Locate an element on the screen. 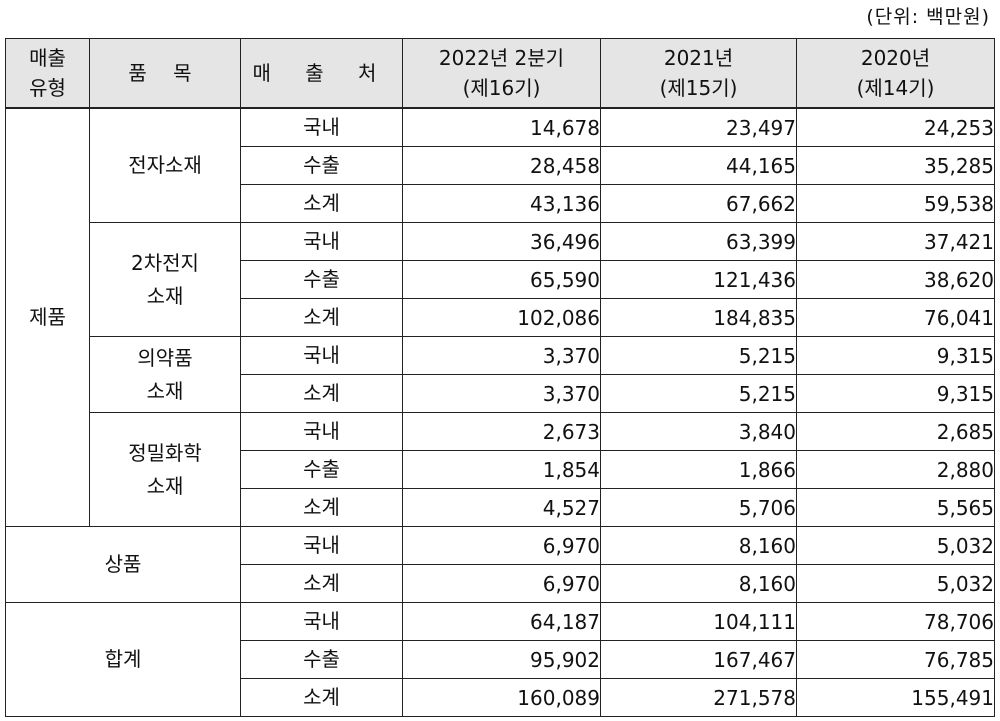  value-2021: 67,662 is located at coordinates (698, 203).